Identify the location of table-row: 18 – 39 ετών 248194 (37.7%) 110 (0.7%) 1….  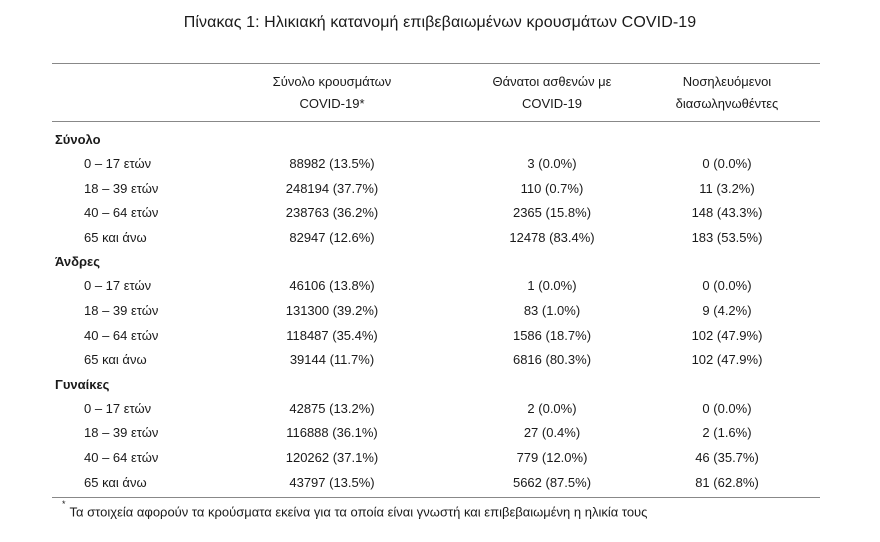
(436, 189).